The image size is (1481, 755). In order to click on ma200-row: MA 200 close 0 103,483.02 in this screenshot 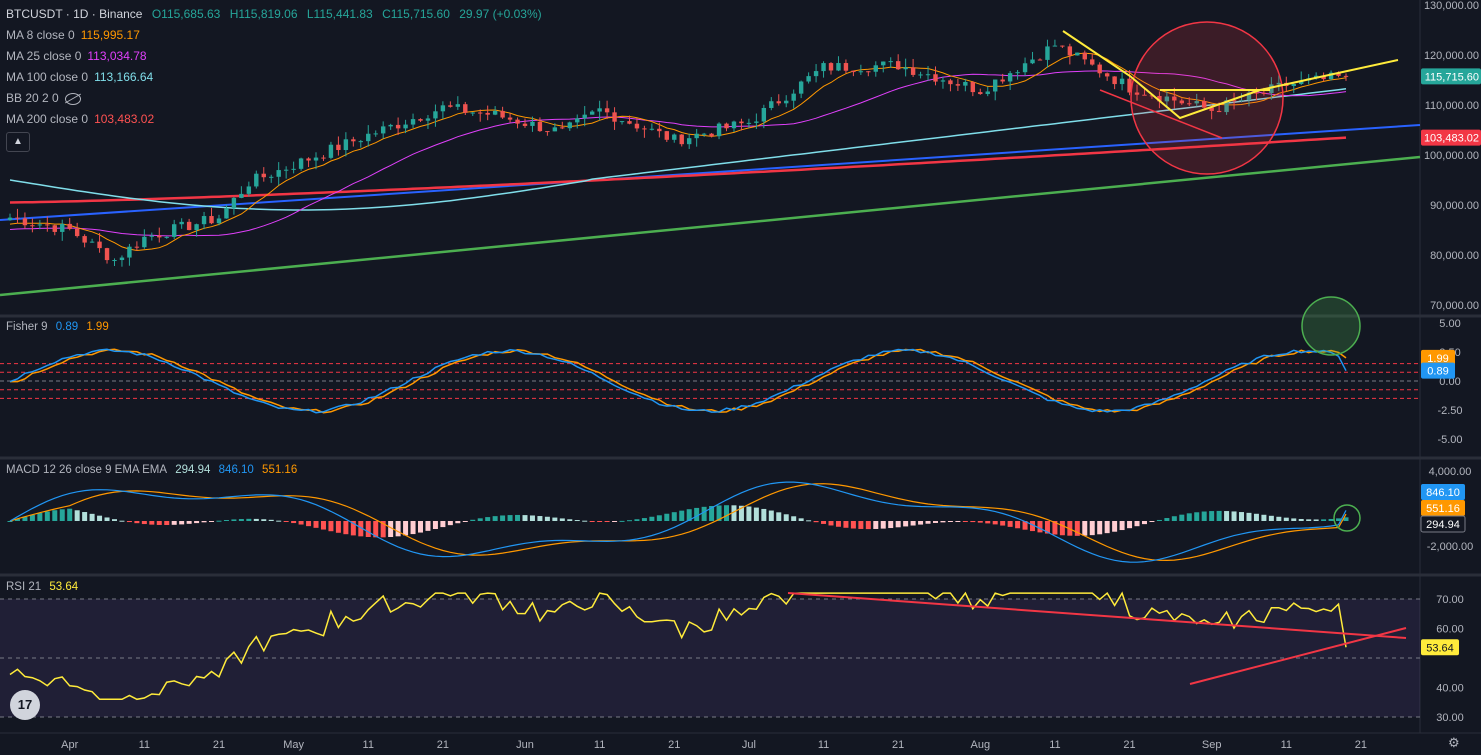, I will do `click(277, 119)`.